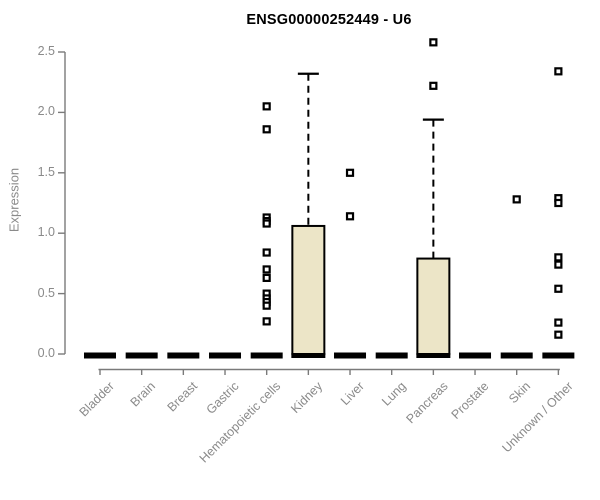 The image size is (600, 500). What do you see at coordinates (266, 355) in the screenshot?
I see `flat-box-hematopoietic-cells` at bounding box center [266, 355].